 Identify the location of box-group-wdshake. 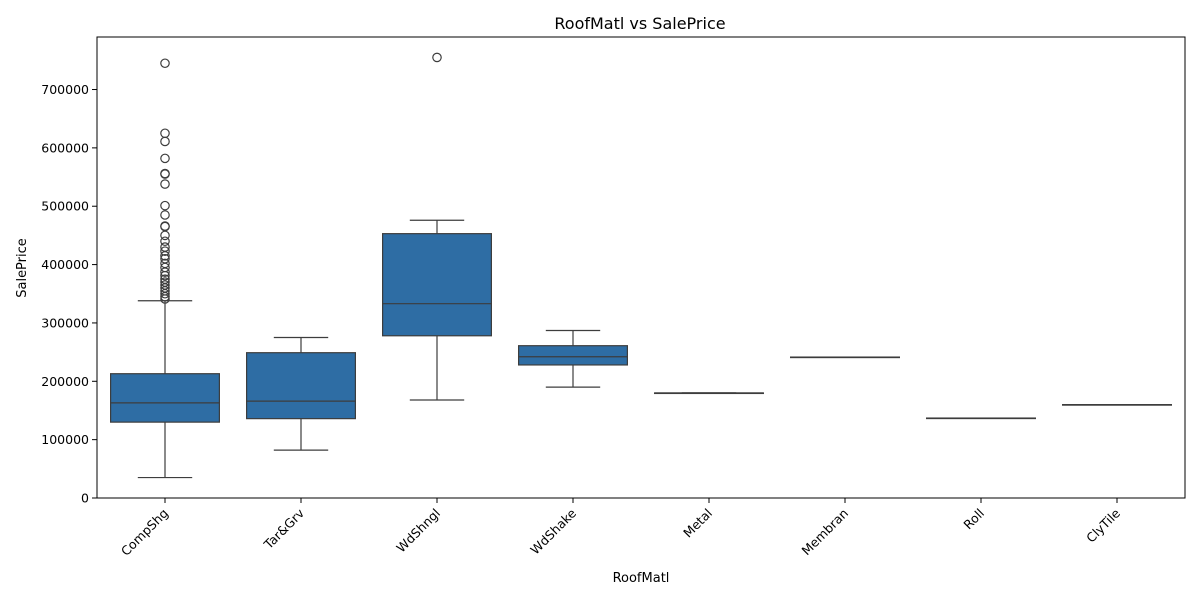
(572, 358).